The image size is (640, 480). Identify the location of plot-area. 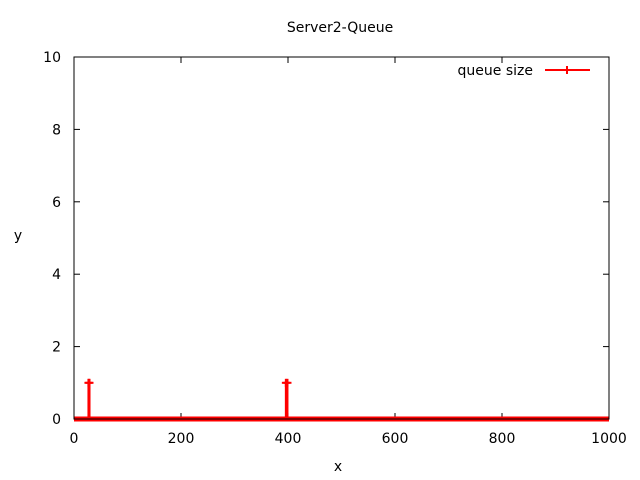
(341, 400).